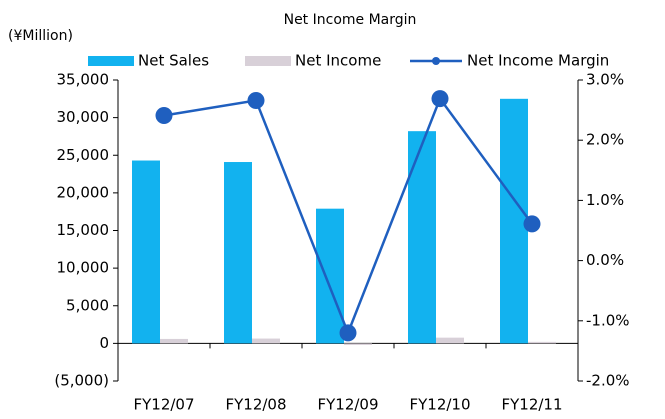 The image size is (665, 419). I want to click on x-tick-label: FY12/07, so click(163, 405).